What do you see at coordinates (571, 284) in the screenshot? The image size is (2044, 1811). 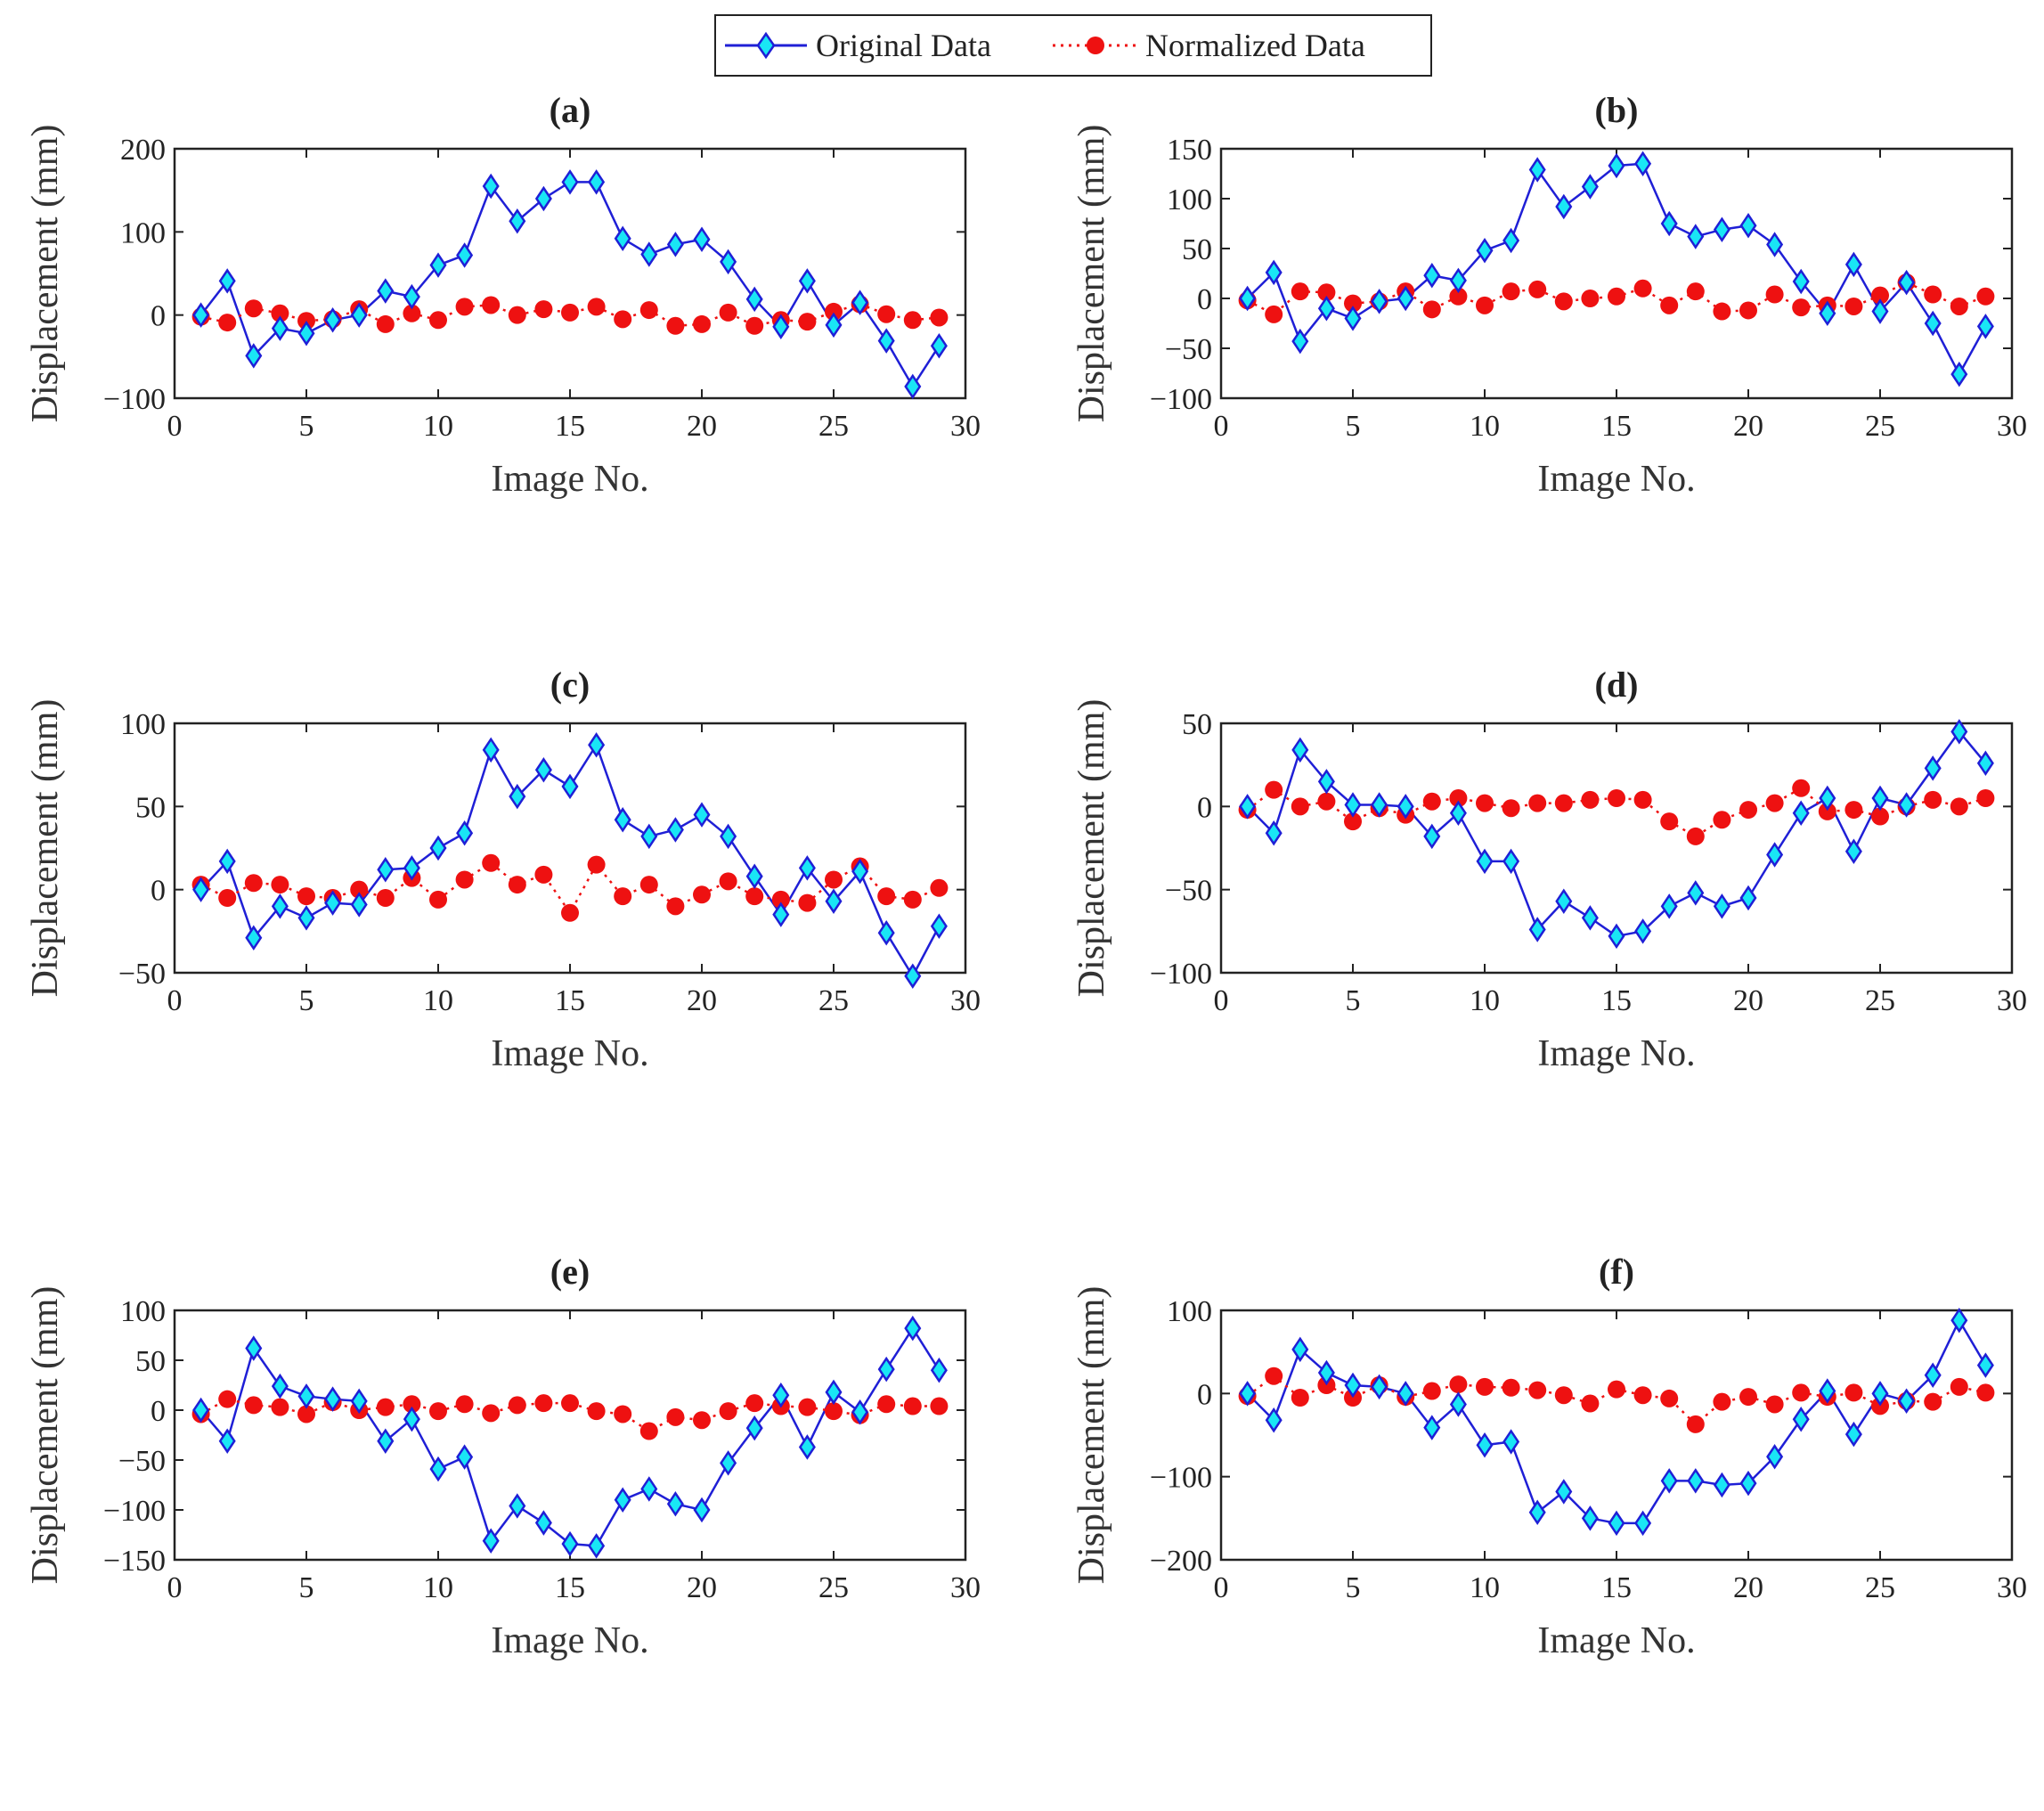 I see `original-series-line` at bounding box center [571, 284].